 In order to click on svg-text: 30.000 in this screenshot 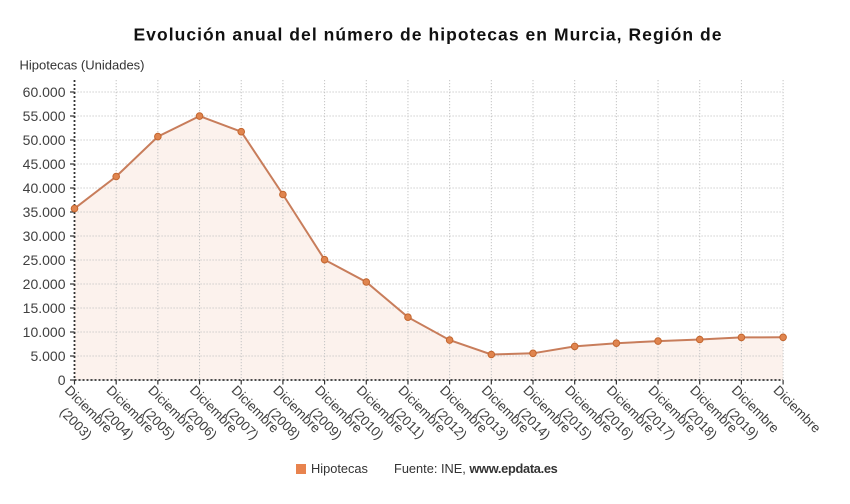, I will do `click(44, 236)`.